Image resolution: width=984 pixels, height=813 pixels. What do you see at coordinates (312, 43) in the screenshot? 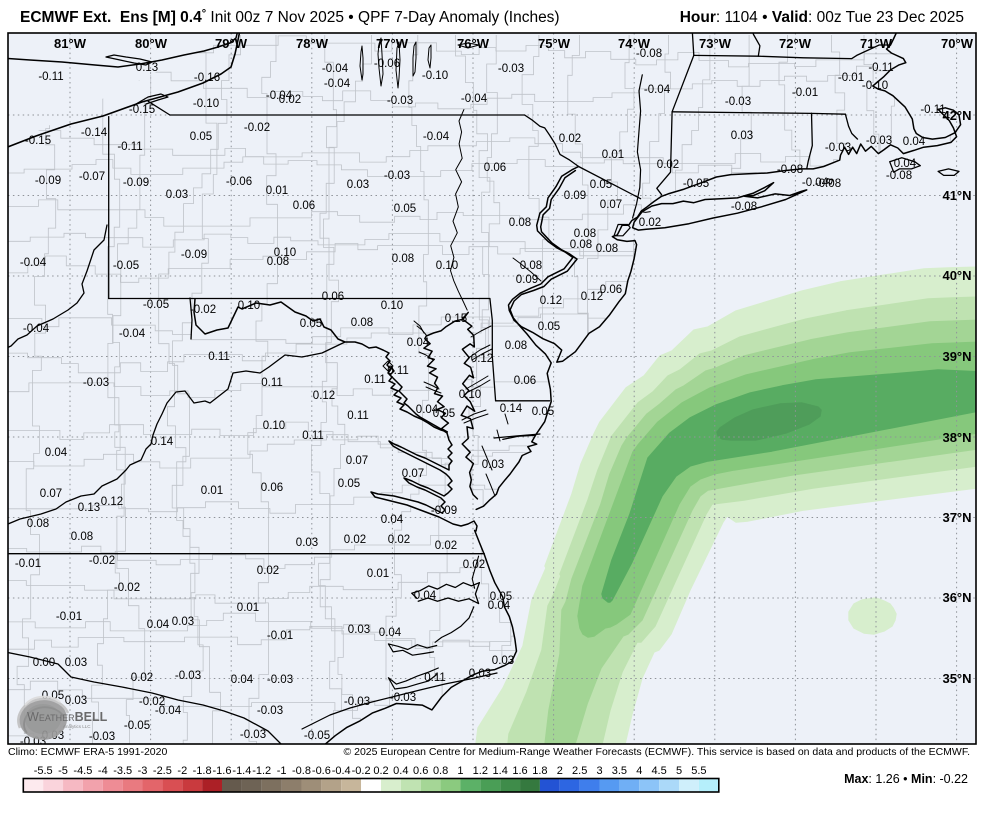
I see `svg-text: 78°W` at bounding box center [312, 43].